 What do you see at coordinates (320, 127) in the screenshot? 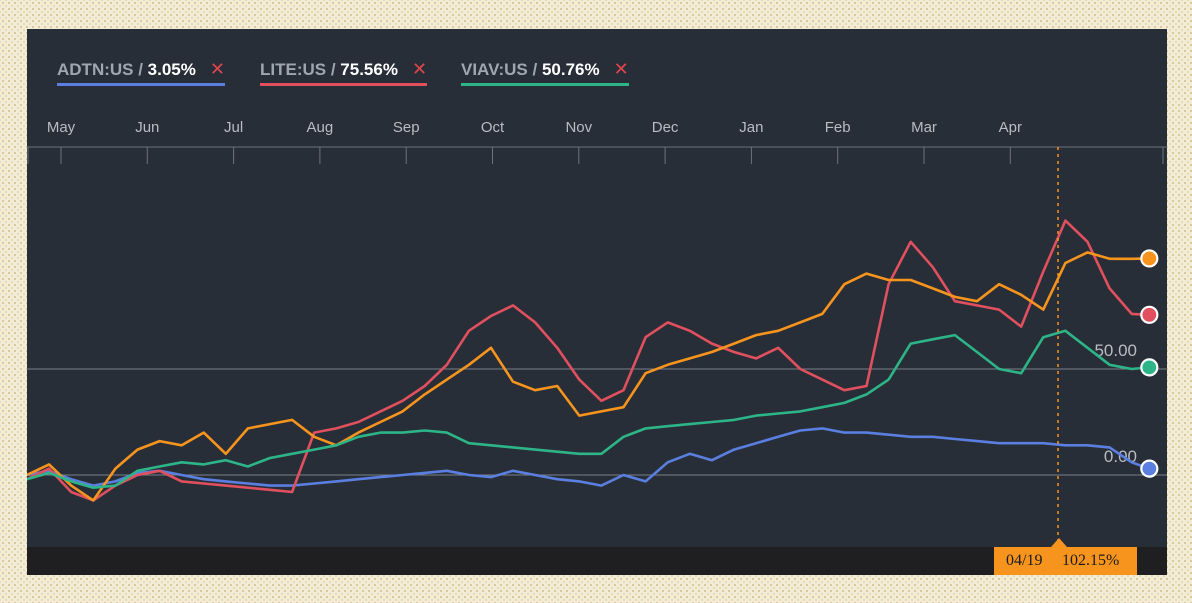
I see `x-tick-label: Aug` at bounding box center [320, 127].